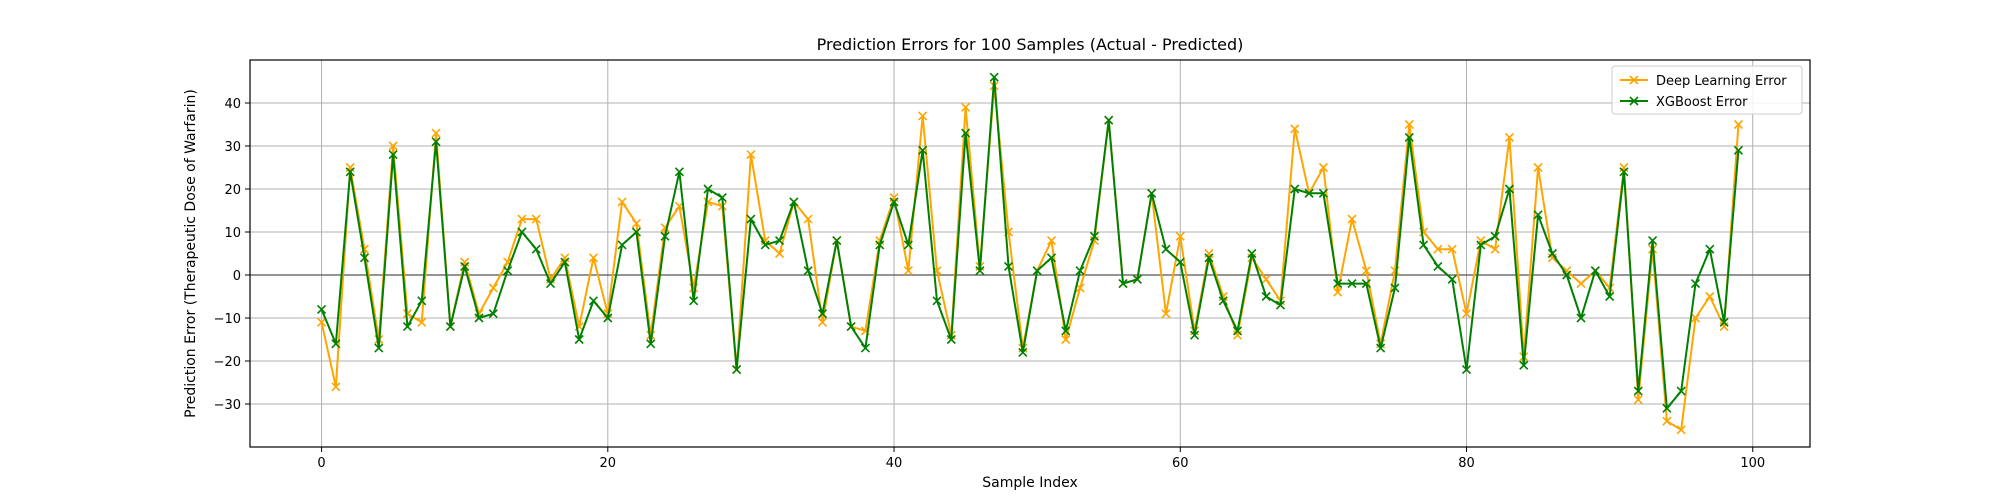  What do you see at coordinates (1466, 463) in the screenshot?
I see `x-tick-label: 80` at bounding box center [1466, 463].